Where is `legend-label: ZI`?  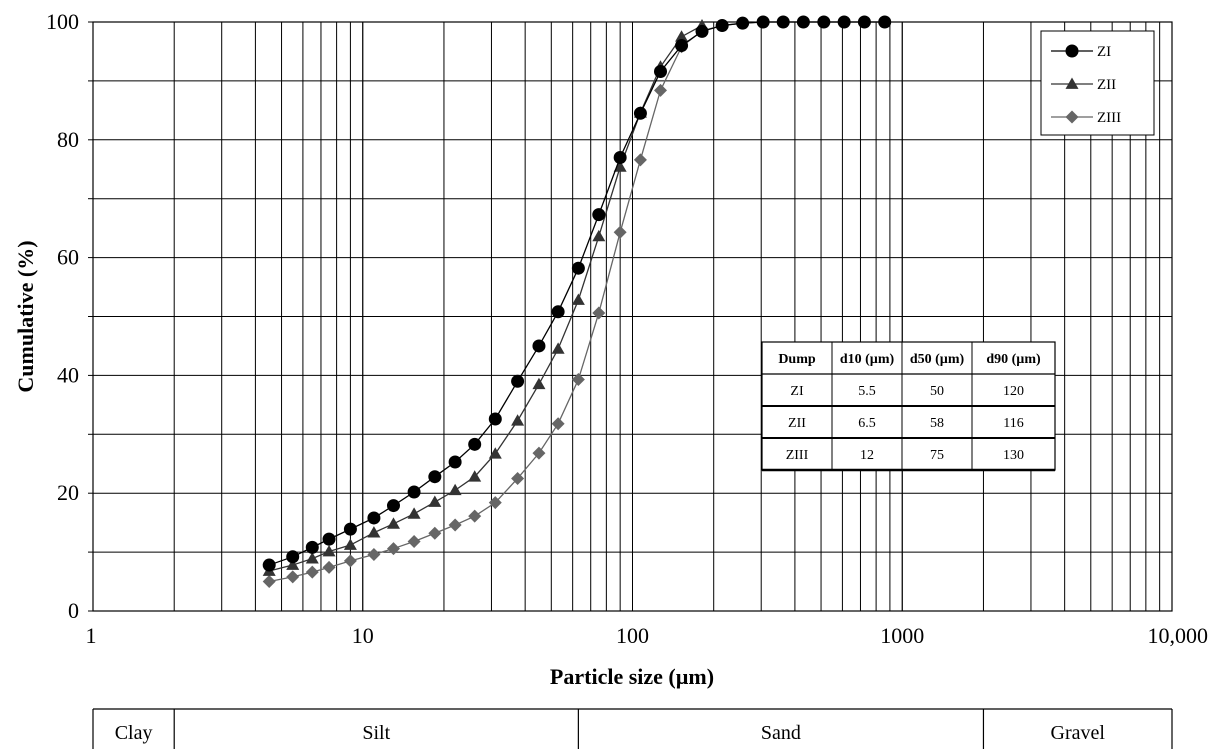
legend-label: ZI is located at coordinates (1104, 52).